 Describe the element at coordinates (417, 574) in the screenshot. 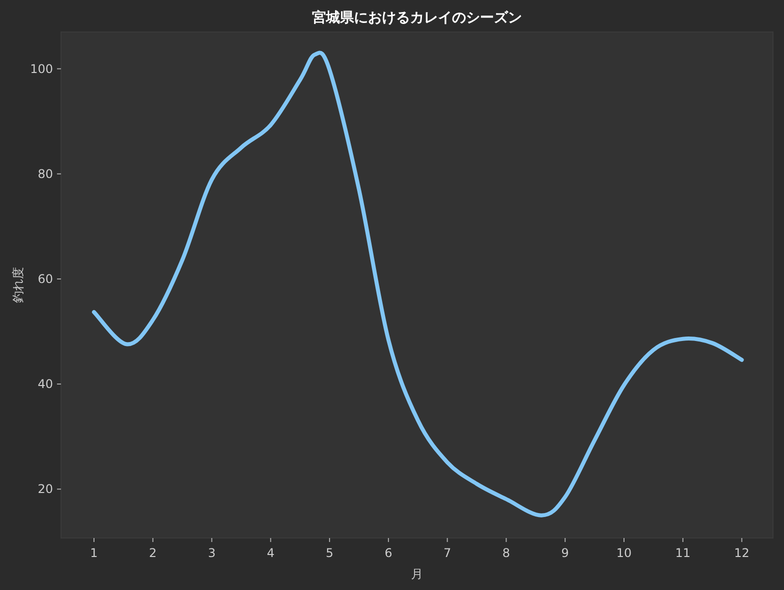

I see `x-axis-title: 月` at that location.